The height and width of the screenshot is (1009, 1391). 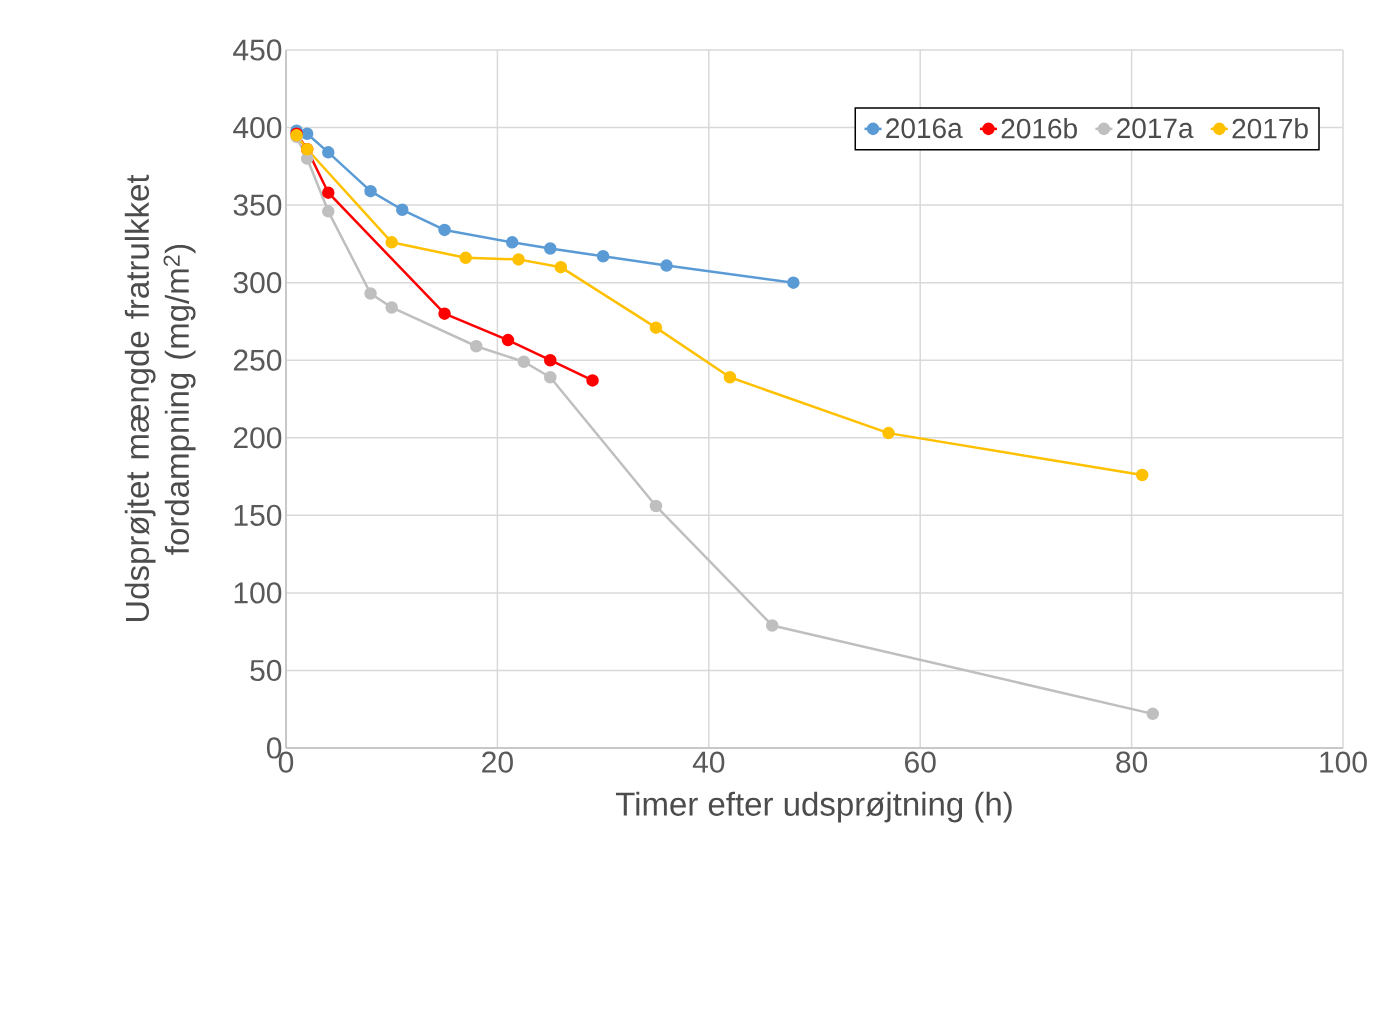 What do you see at coordinates (257, 50) in the screenshot?
I see `y-tick-label: 450` at bounding box center [257, 50].